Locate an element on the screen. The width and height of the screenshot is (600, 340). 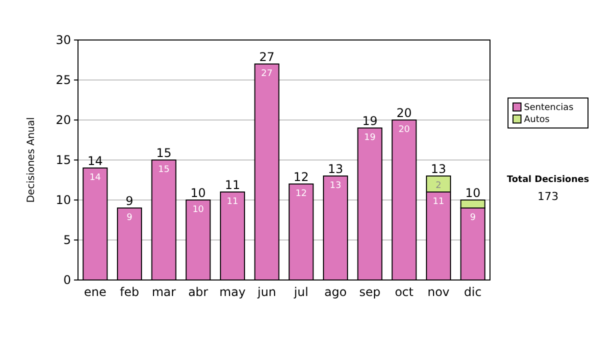
total-label: 14 is located at coordinates (95, 161).